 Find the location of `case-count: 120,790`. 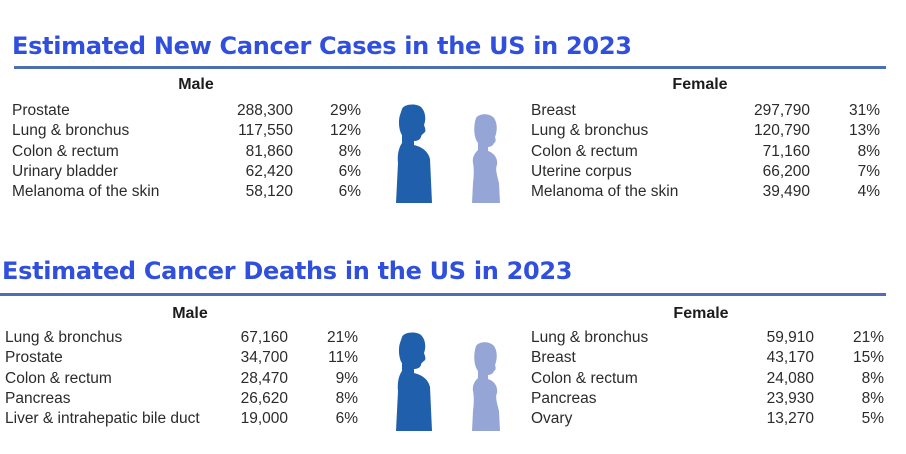

case-count: 120,790 is located at coordinates (781, 131).